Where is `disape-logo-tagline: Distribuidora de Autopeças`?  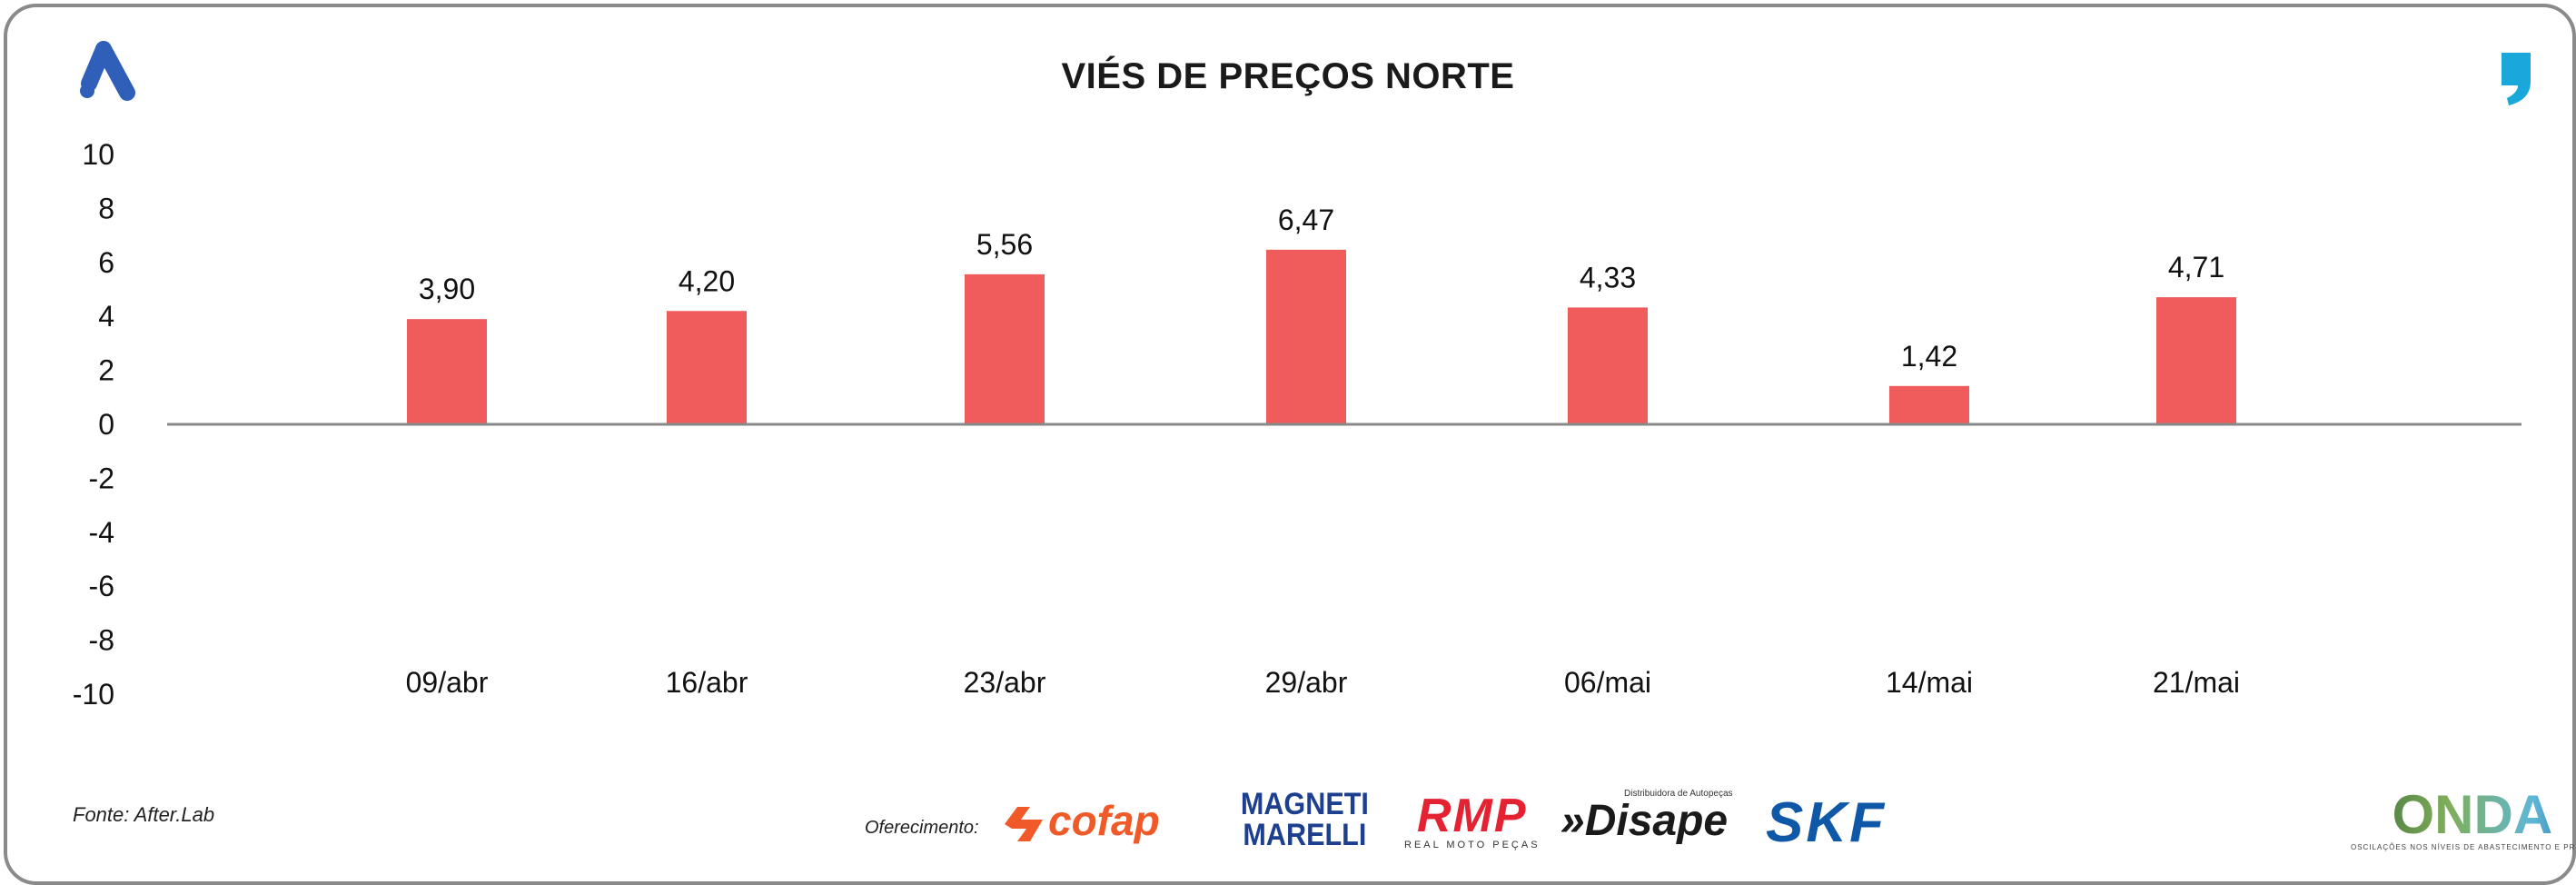
disape-logo-tagline: Distribuidora de Autopeças is located at coordinates (1678, 794).